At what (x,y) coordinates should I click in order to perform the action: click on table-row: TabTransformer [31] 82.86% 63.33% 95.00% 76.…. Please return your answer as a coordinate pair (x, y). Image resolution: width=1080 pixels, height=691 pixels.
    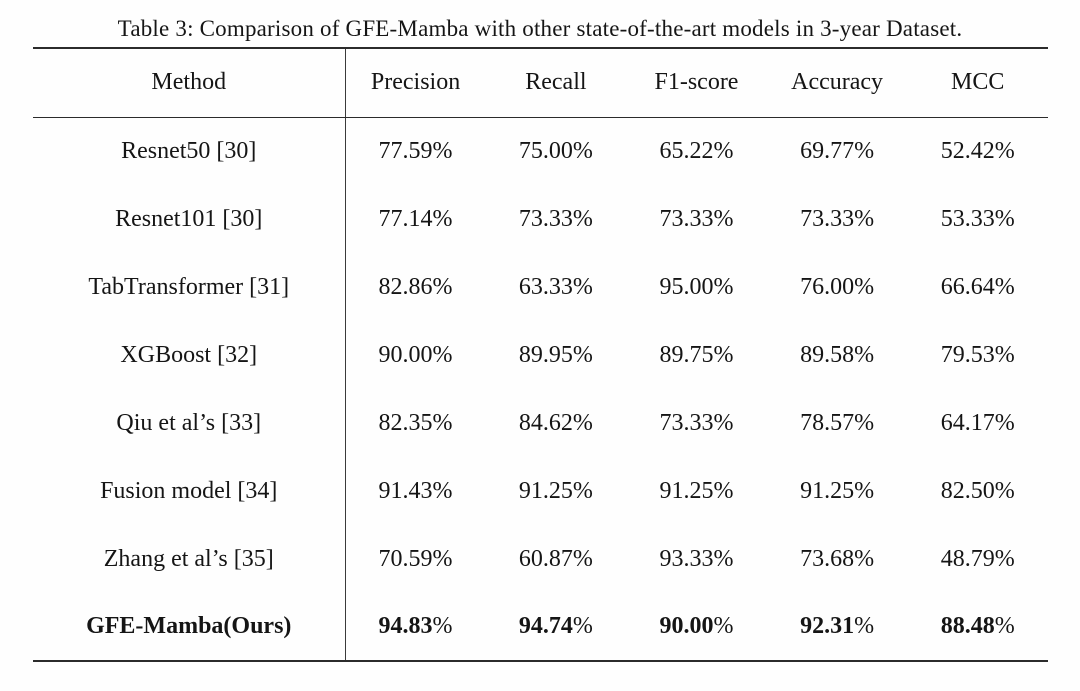
    Looking at the image, I should click on (540, 287).